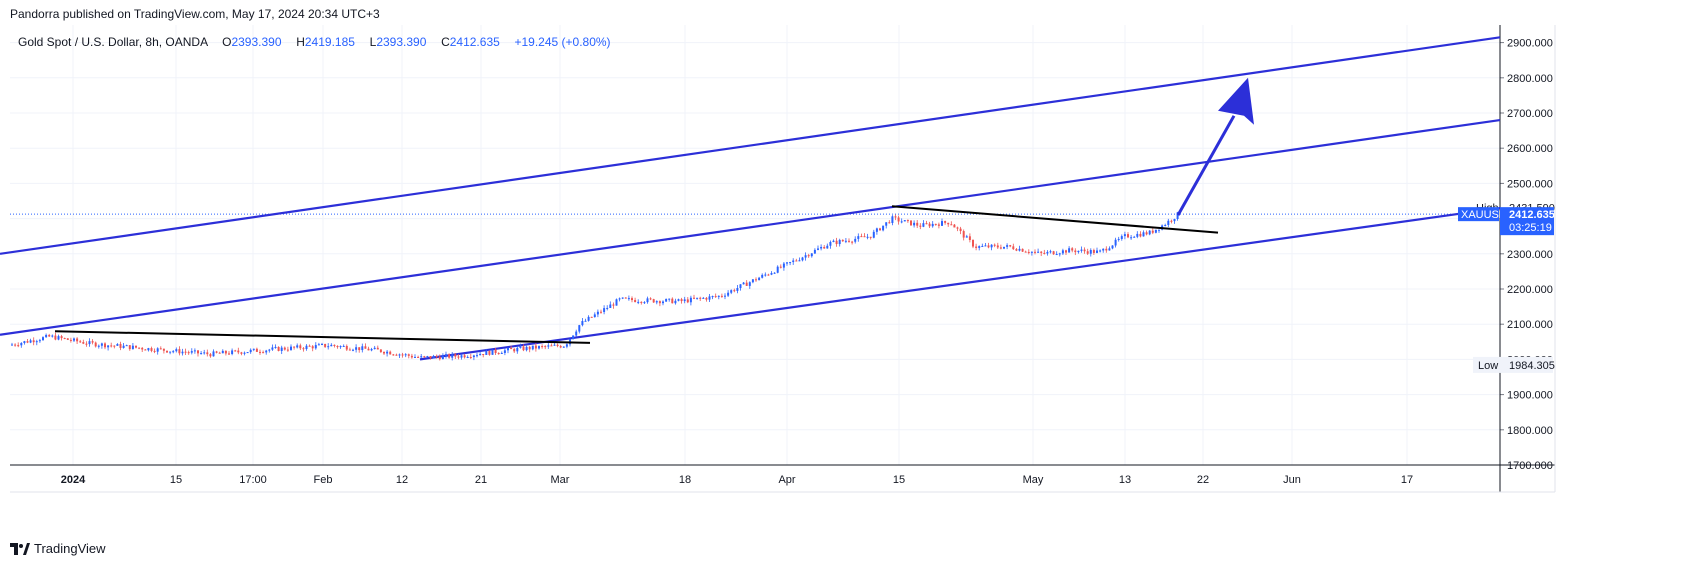 The image size is (1690, 566). Describe the element at coordinates (1530, 44) in the screenshot. I see `y-tick-label: 2900.000` at that location.